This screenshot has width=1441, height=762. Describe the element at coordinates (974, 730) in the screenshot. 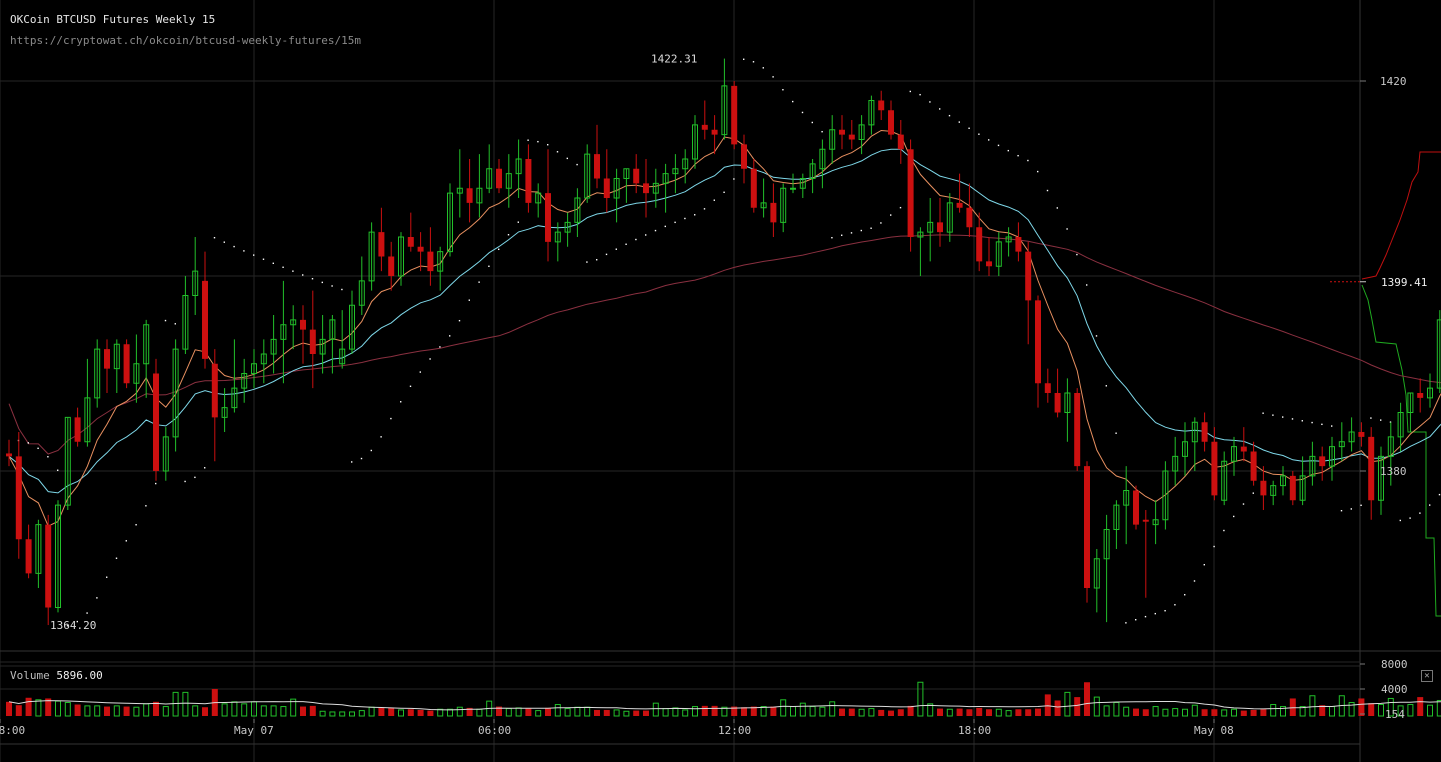

I see `time-tick-label: 18:00` at that location.